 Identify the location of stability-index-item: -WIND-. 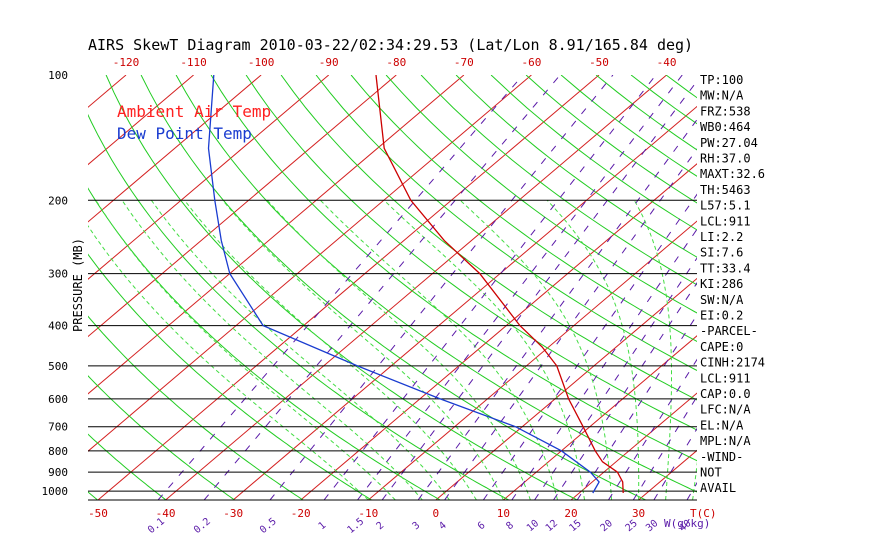
(721, 457).